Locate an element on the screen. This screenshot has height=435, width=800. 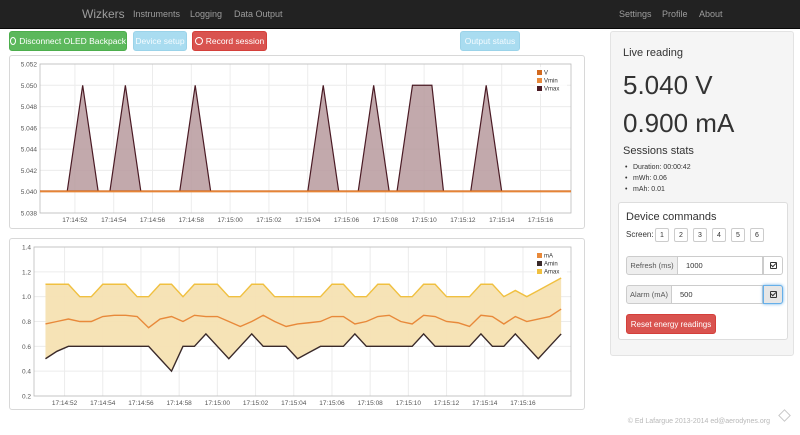
y-tick-label: 5.044 is located at coordinates (29, 150).